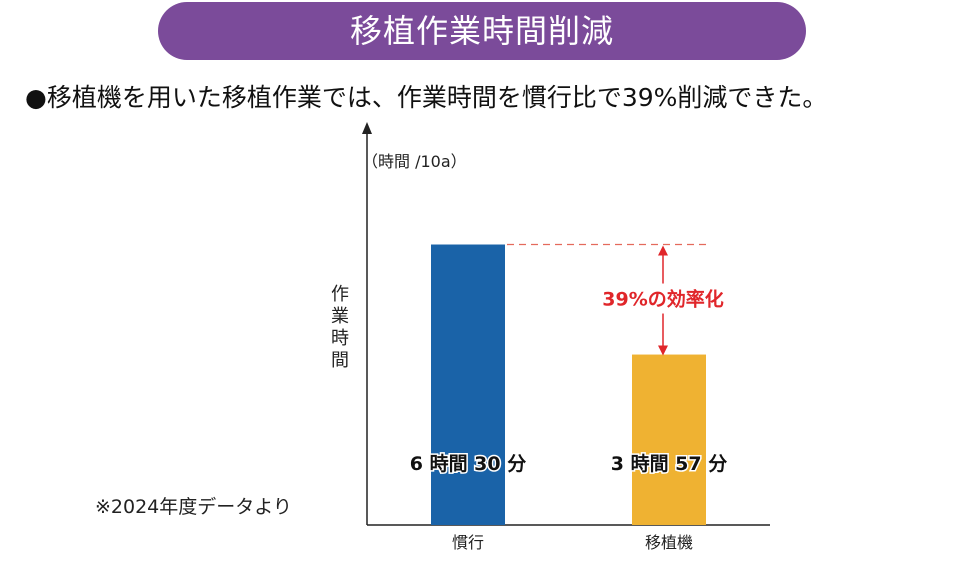  What do you see at coordinates (340, 316) in the screenshot?
I see `y-axis-label-char: 業` at bounding box center [340, 316].